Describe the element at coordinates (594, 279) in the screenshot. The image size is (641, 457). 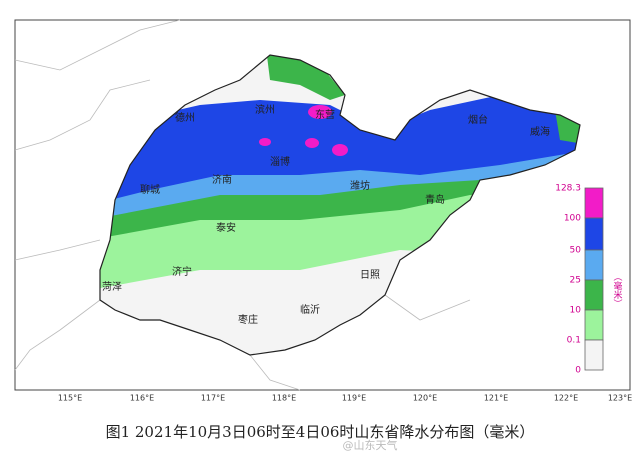
I see `legend-bar` at that location.